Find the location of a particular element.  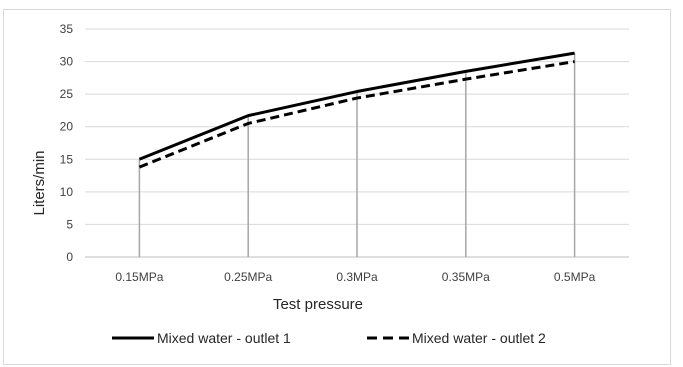

y-axis-title: Liters/min is located at coordinates (39, 182).